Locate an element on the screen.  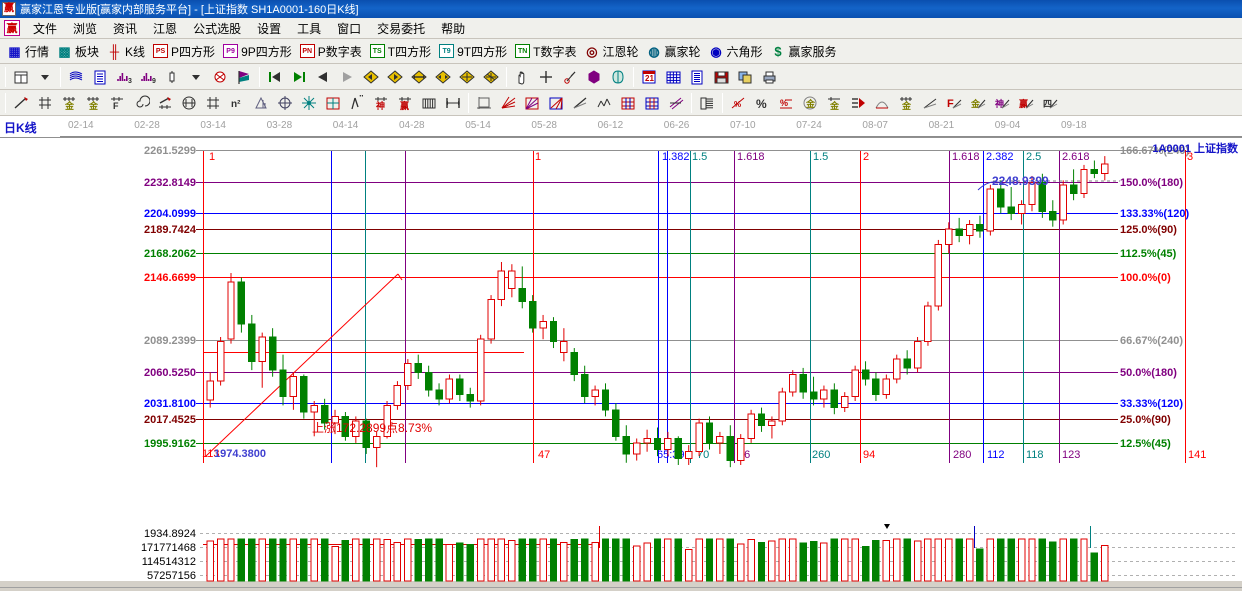
save-disk-icon is located at coordinates (721, 77).